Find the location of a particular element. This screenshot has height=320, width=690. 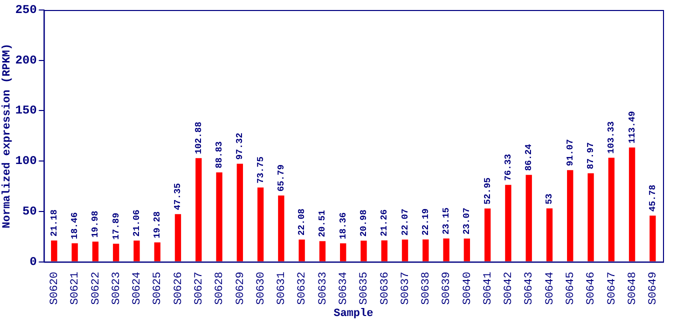

x-tick-label: S0630 is located at coordinates (261, 288).